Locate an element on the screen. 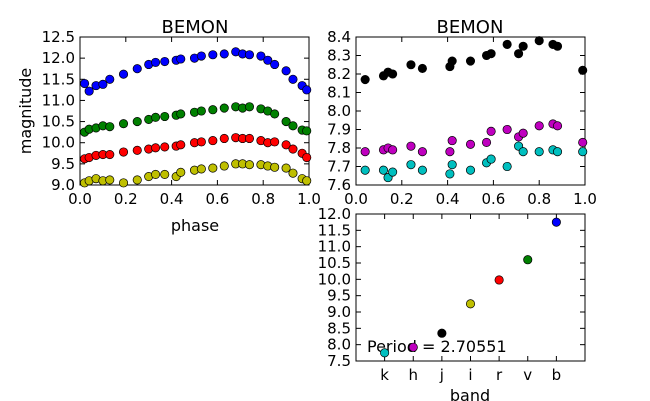  panel-3-xtick-label: j is located at coordinates (441, 375).